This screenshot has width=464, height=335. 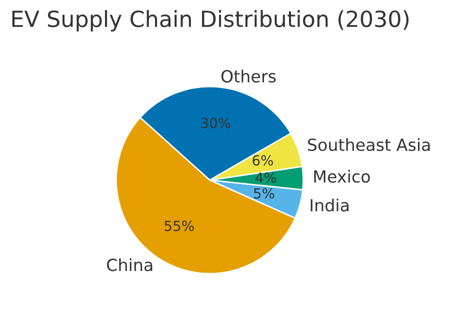 What do you see at coordinates (210, 21) in the screenshot?
I see `chart-title: EV Supply Chain Distribution (2030)` at bounding box center [210, 21].